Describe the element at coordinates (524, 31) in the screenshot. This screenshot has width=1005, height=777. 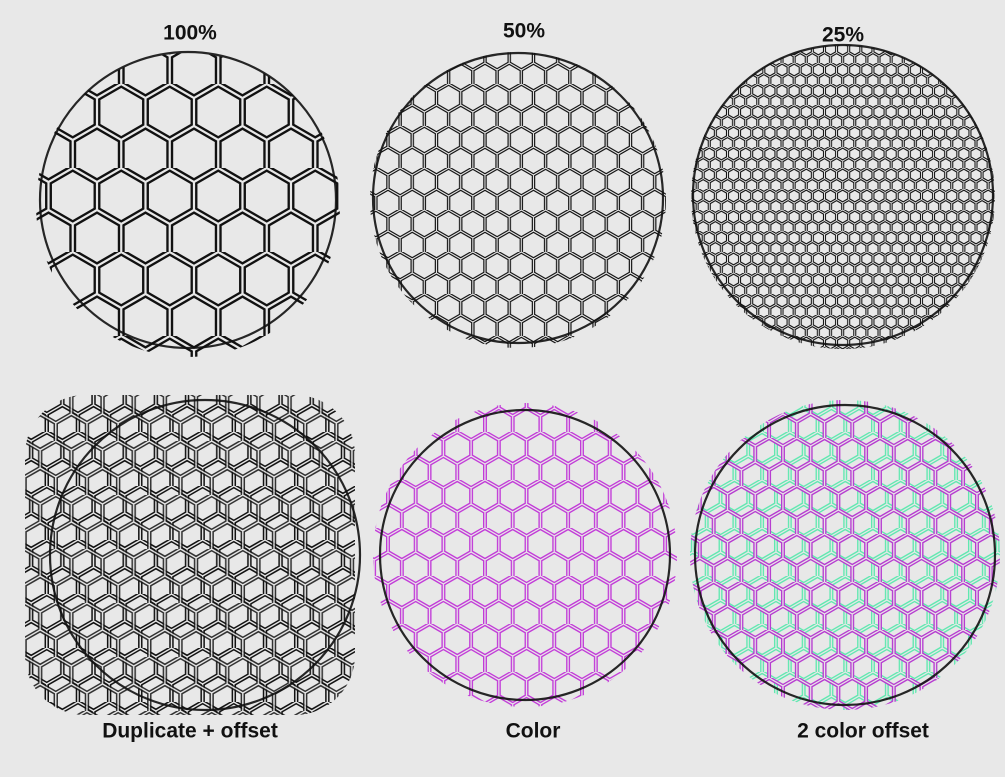
I see `panel-label: 50%` at that location.